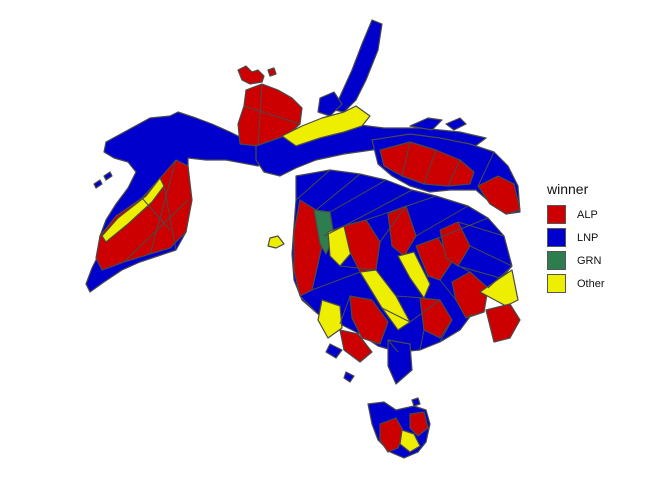 This screenshot has height=480, width=672. I want to click on region-cape-lnp, so click(358, 66).